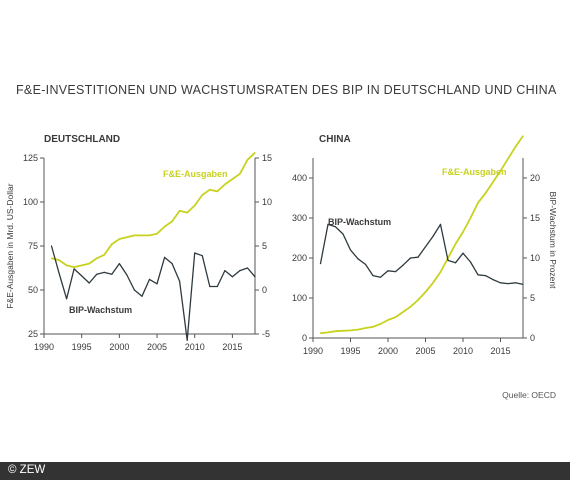 The height and width of the screenshot is (480, 570). Describe the element at coordinates (535, 258) in the screenshot. I see `right-y-tick-label: 10` at that location.